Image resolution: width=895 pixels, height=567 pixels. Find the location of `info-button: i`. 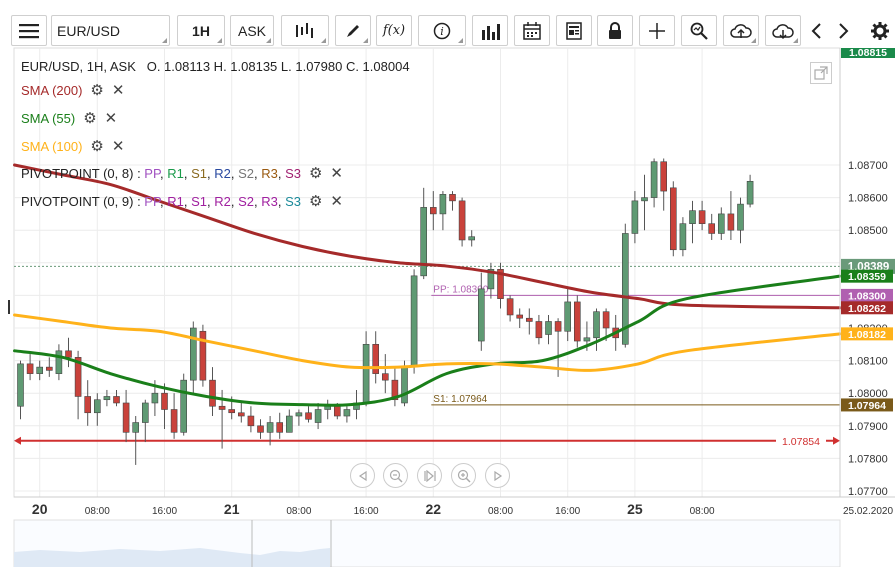

info-button: i is located at coordinates (442, 30).